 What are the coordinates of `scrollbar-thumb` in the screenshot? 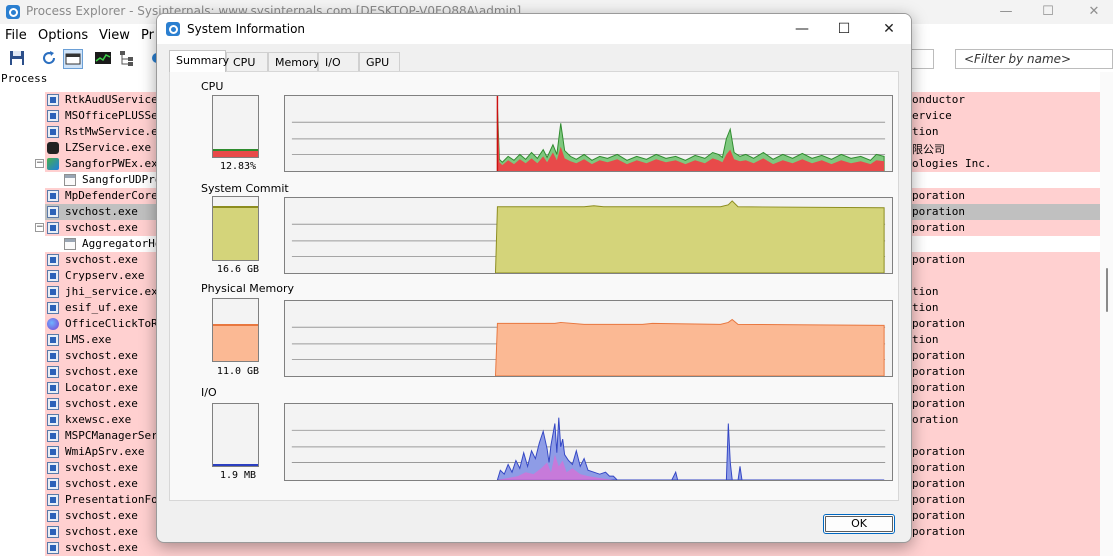 It's located at (1107, 290).